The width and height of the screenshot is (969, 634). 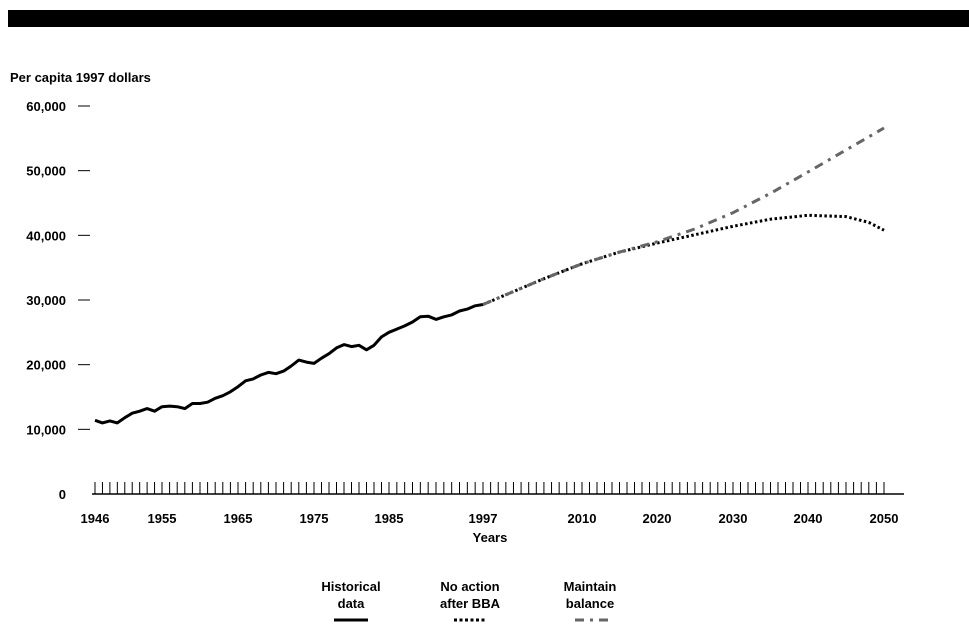 I want to click on x-tick-label: 1955, so click(x=162, y=518).